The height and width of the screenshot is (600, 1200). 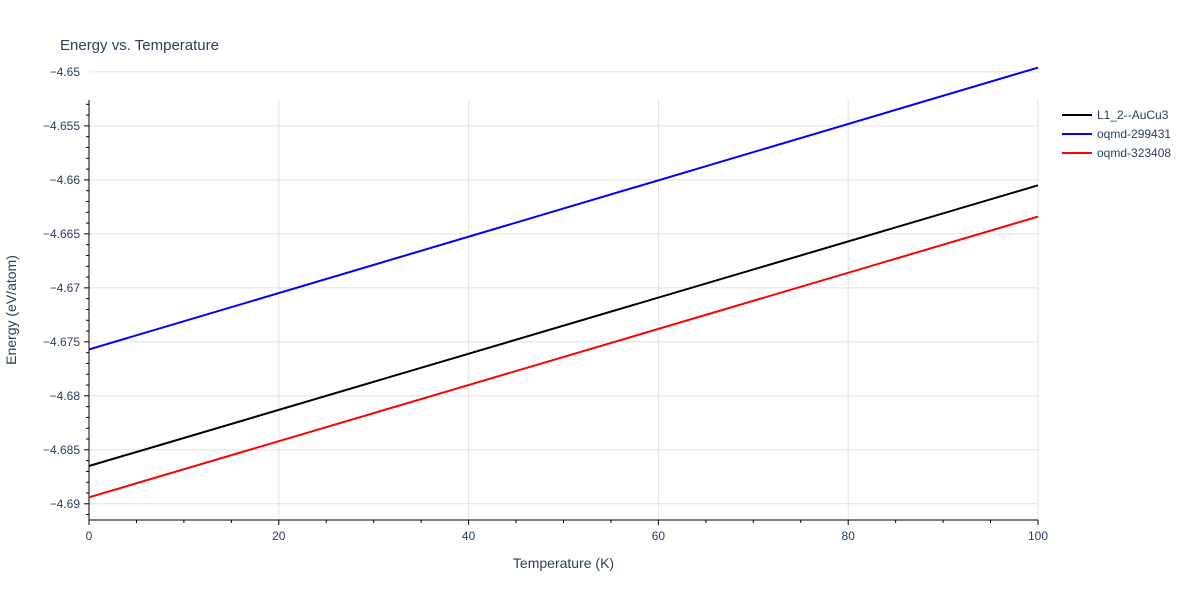 I want to click on legend-label: L1_2--AuCu3, so click(x=1133, y=115).